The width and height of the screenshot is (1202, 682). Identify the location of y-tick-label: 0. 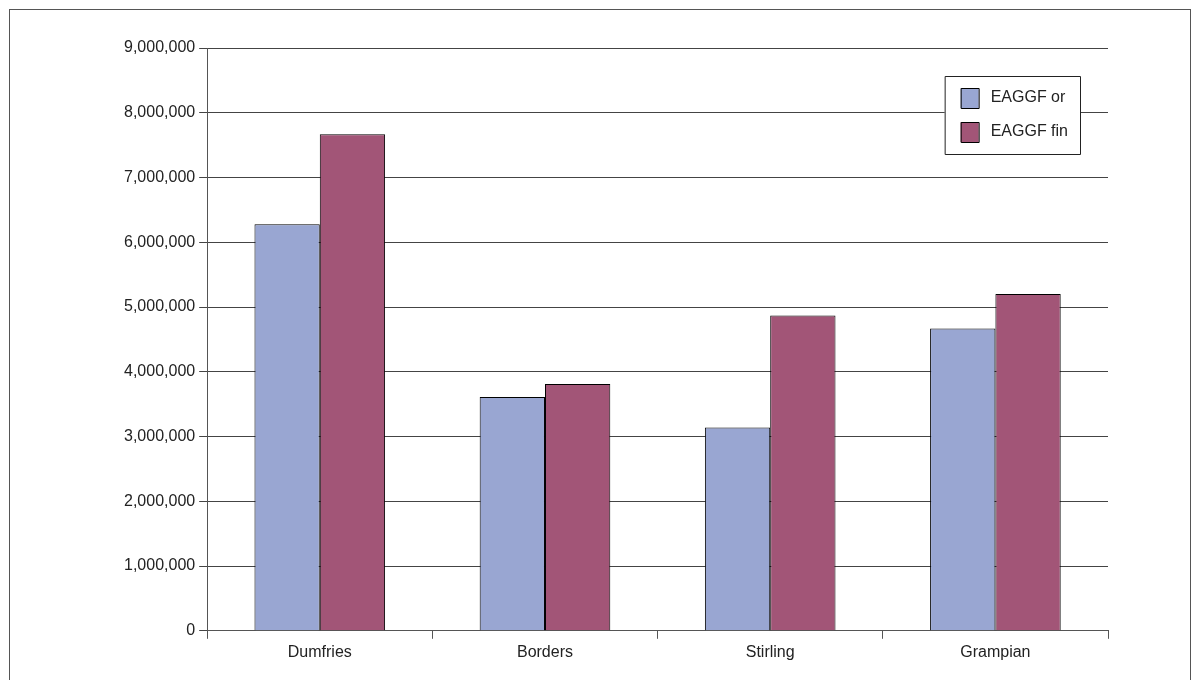
(191, 630).